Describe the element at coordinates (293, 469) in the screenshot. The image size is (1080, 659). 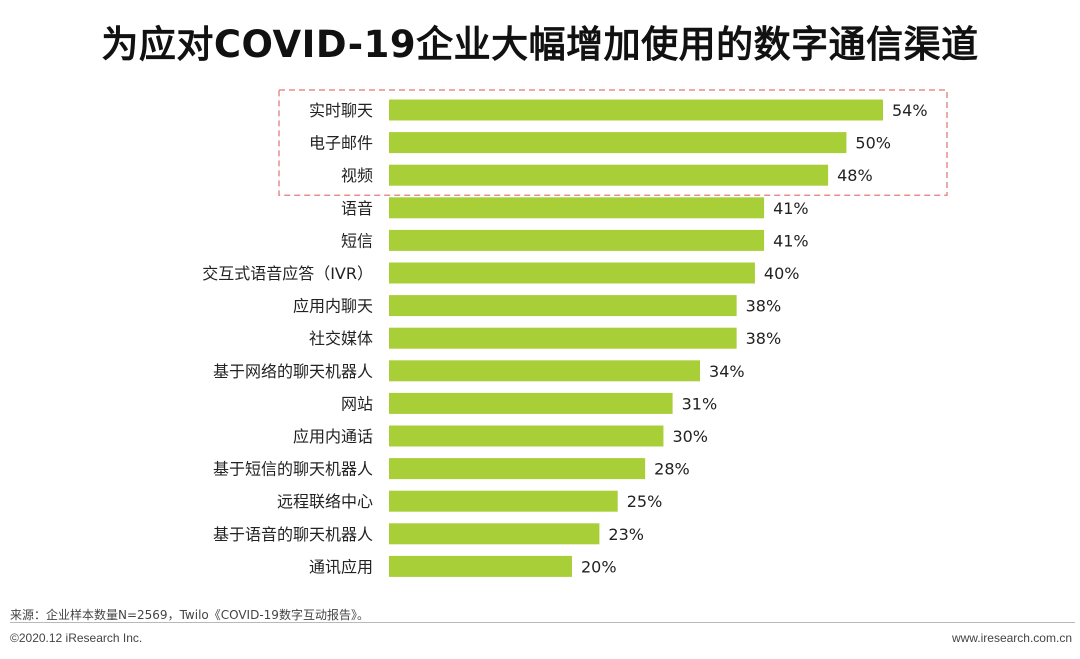
I see `category-label: 基于短信的聊天机器人` at that location.